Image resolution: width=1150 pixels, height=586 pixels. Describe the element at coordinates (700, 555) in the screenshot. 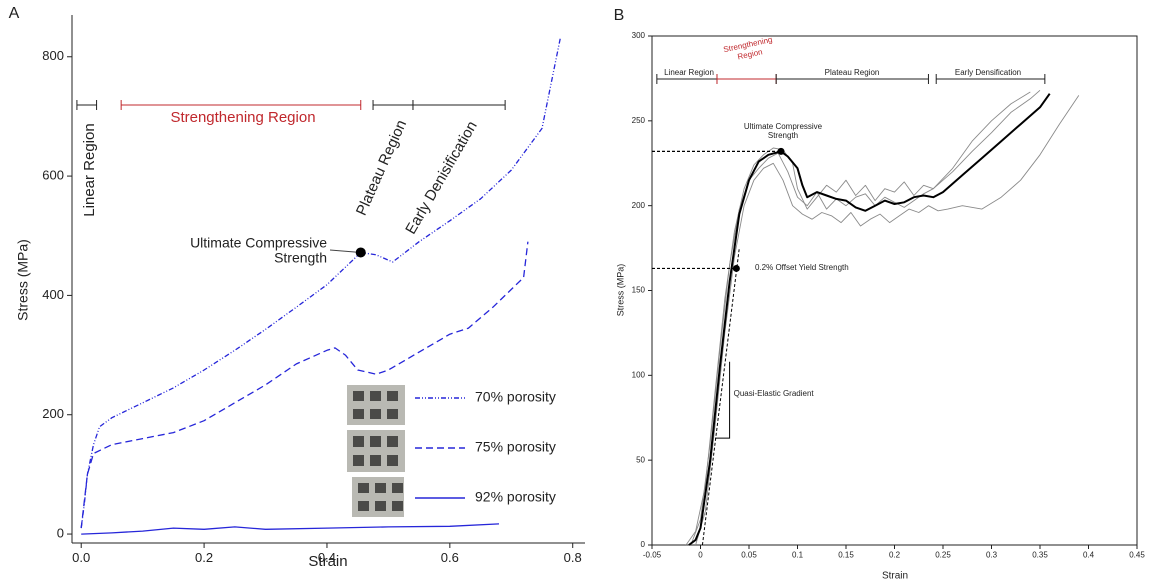

I see `x-tick-label: 0` at that location.